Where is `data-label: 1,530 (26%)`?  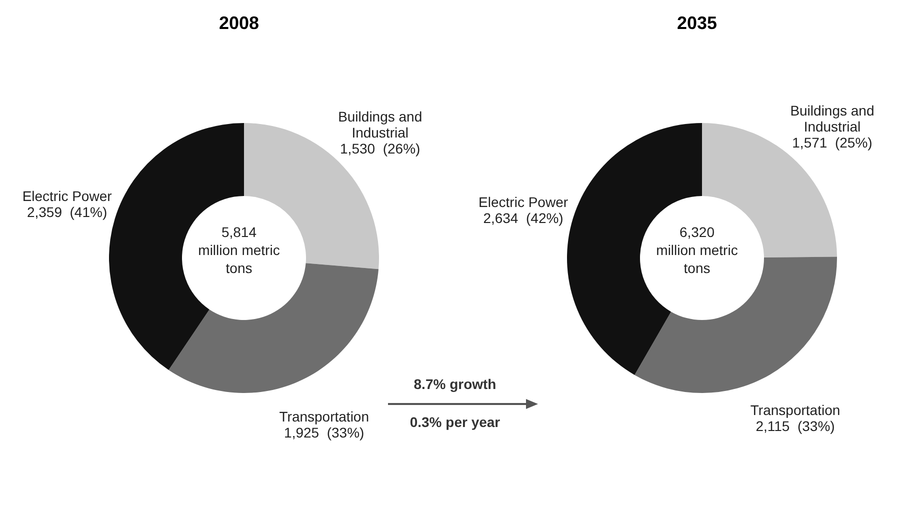
data-label: 1,530 (26%) is located at coordinates (380, 148).